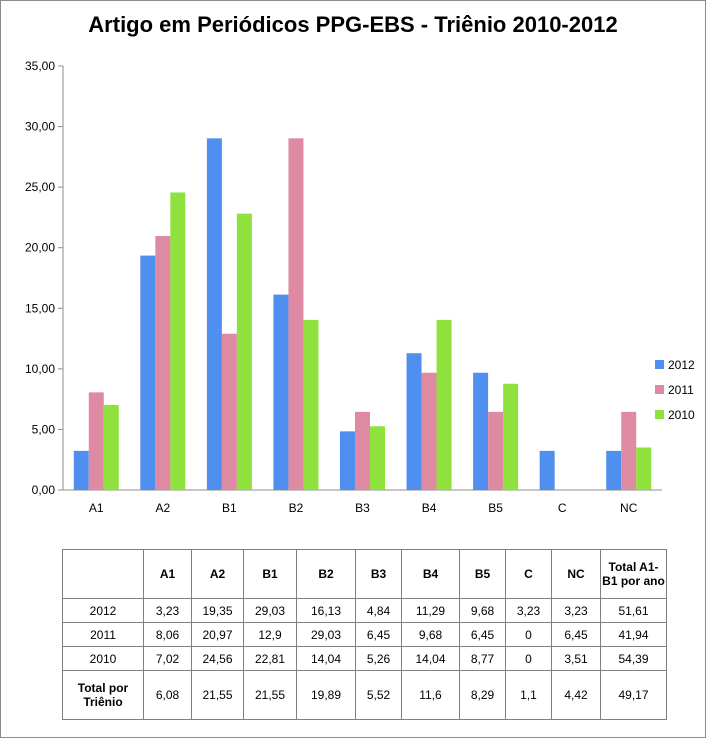 The width and height of the screenshot is (706, 738). I want to click on table-cell: 11,29, so click(430, 610).